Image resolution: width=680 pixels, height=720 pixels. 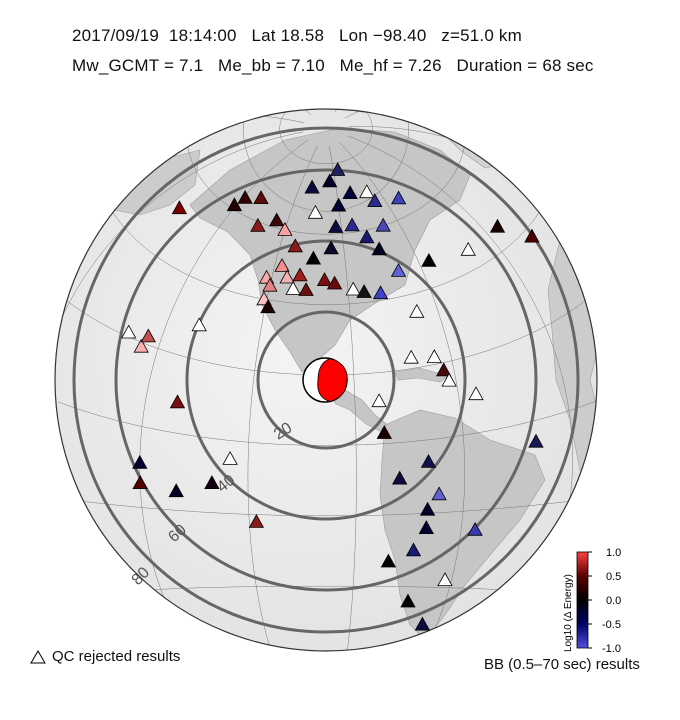 I want to click on colorbar: 1.0 0.5 0.0 -0.5 -1.0 Log10 (Δ Energy), so click(x=592, y=601).